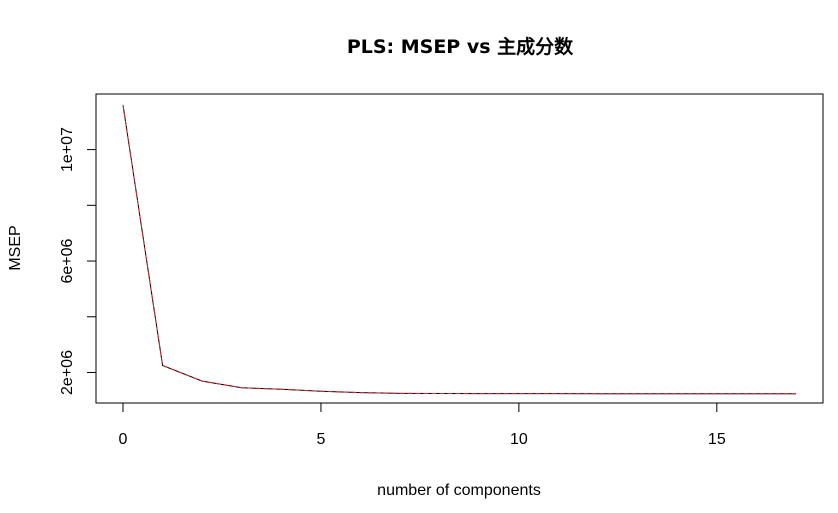 The width and height of the screenshot is (838, 513). Describe the element at coordinates (519, 439) in the screenshot. I see `x-tick-label: 10` at that location.